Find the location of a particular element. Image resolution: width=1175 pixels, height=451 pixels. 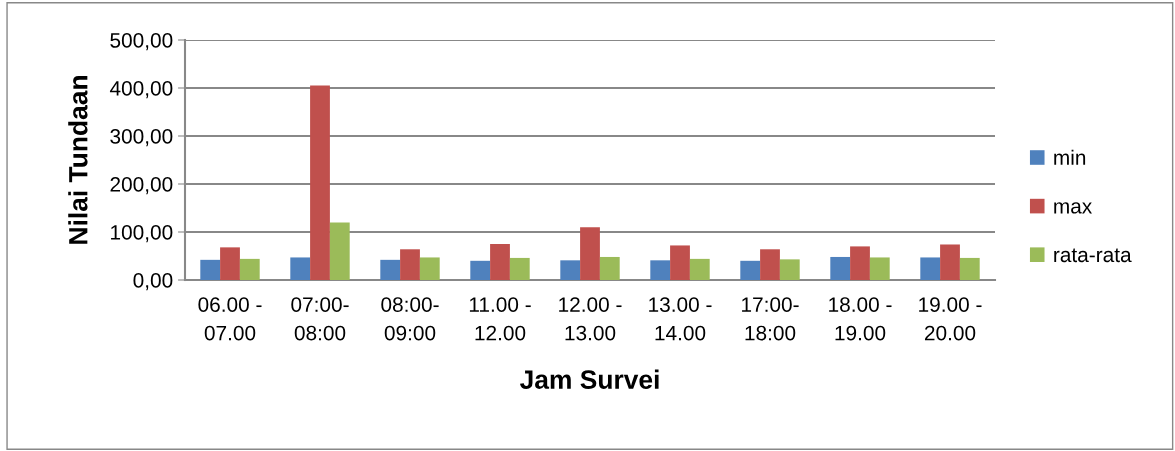

x-tick-label: 06.00 - 07.00 is located at coordinates (230, 319).